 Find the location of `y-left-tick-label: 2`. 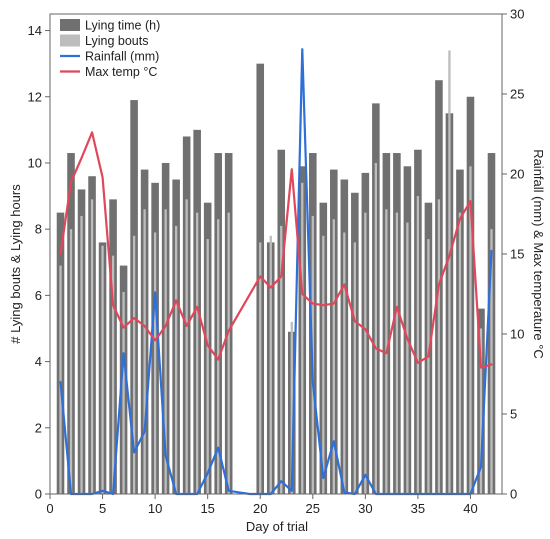

y-left-tick-label: 2 is located at coordinates (38, 427).